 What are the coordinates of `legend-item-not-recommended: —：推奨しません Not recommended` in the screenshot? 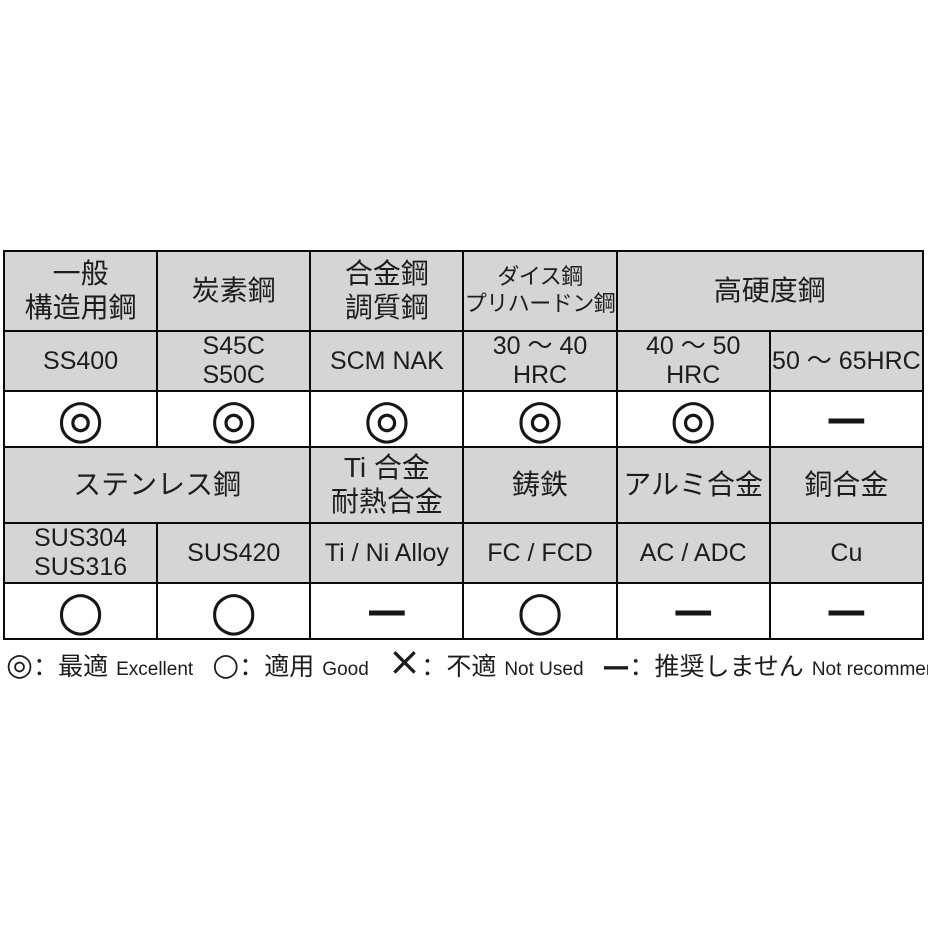 It's located at (765, 665).